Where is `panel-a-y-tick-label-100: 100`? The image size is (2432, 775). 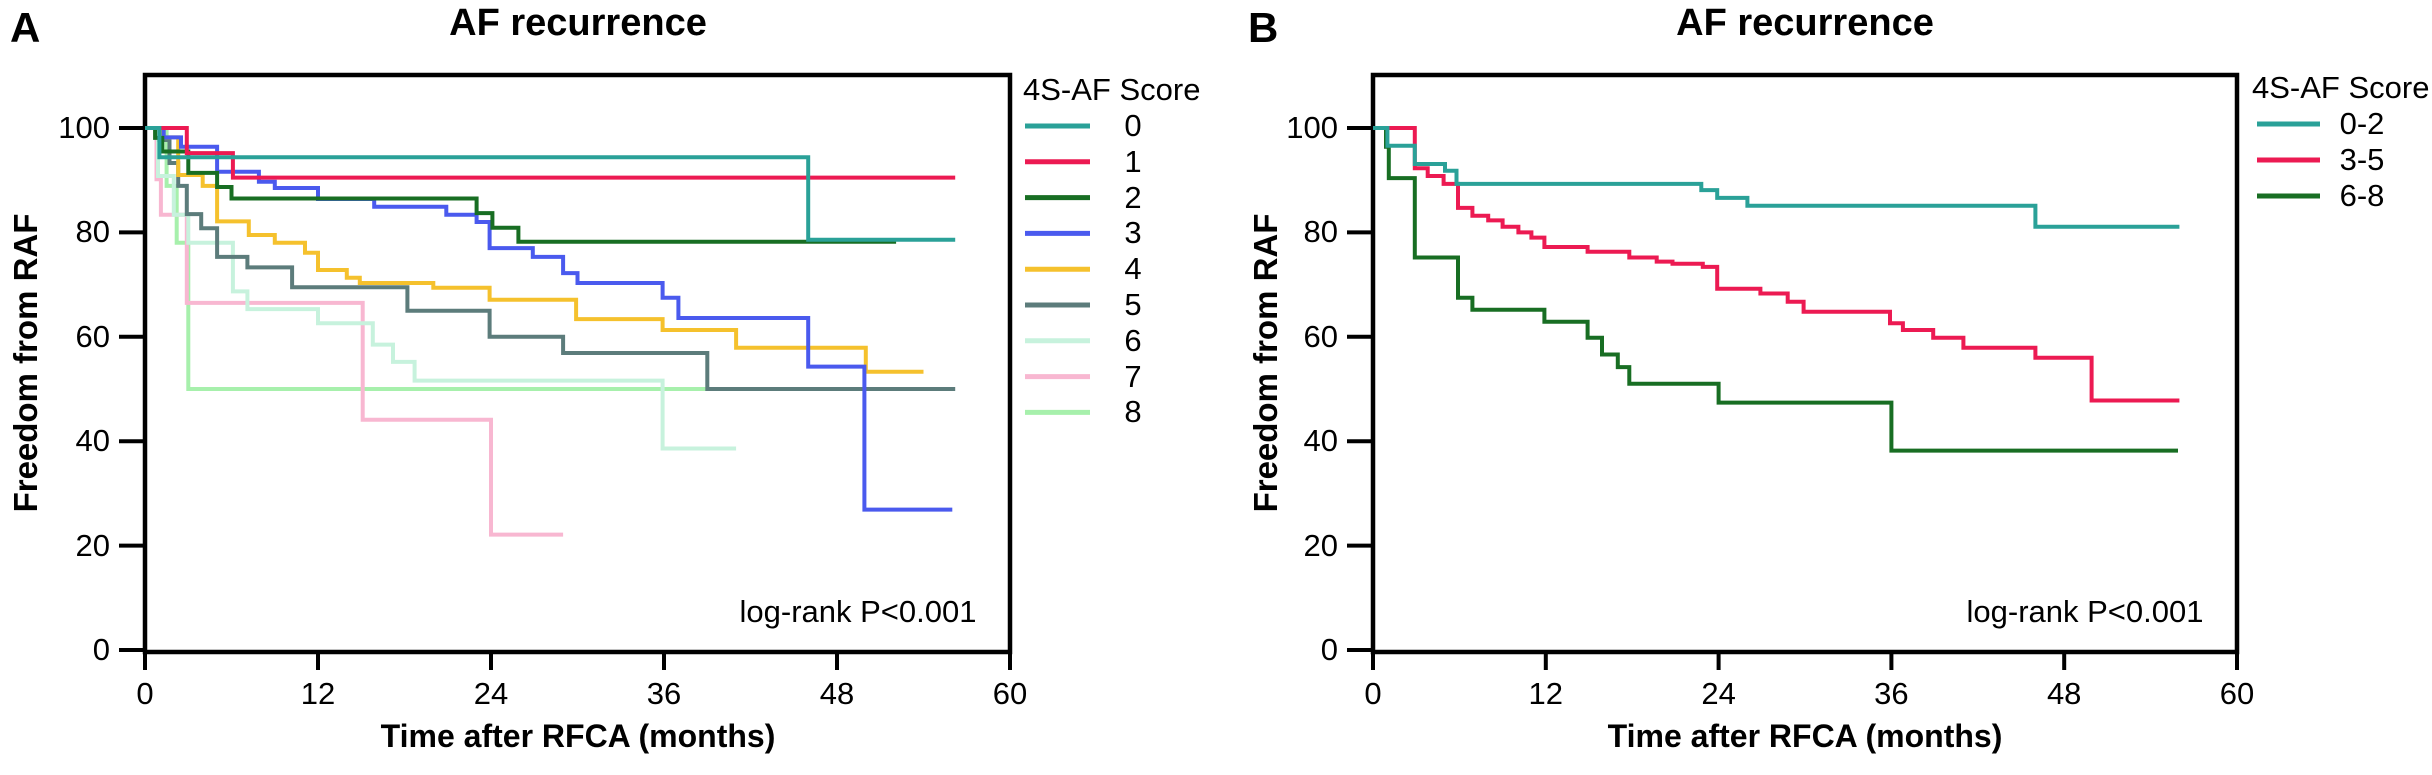
panel-a-y-tick-label-100: 100 is located at coordinates (84, 127).